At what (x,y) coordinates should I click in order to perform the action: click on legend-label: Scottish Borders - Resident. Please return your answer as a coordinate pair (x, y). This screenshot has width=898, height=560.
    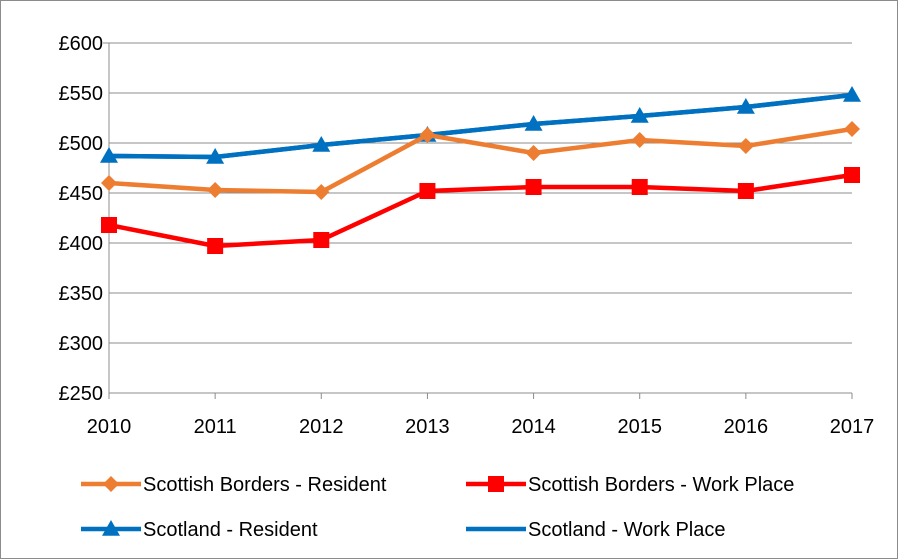
    Looking at the image, I should click on (265, 485).